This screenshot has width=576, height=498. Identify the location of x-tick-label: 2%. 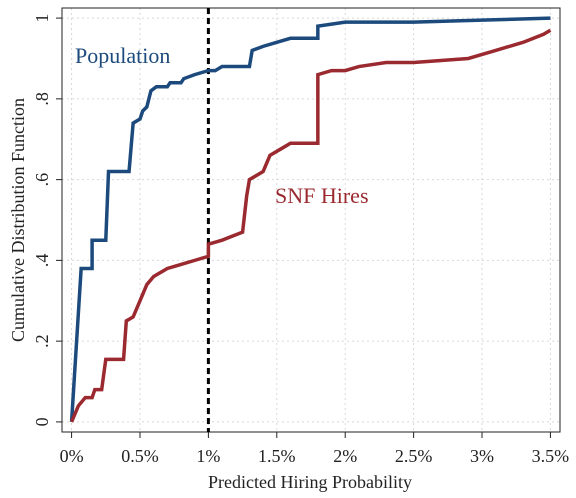
(345, 456).